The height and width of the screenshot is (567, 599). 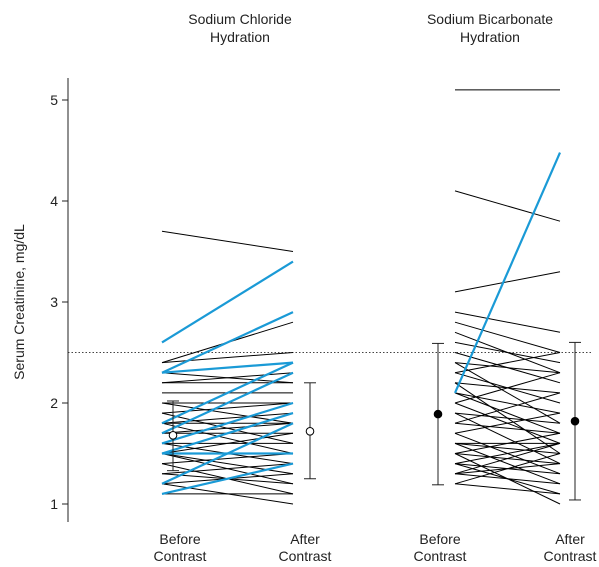 What do you see at coordinates (570, 556) in the screenshot?
I see `category-label-4: Contrast` at bounding box center [570, 556].